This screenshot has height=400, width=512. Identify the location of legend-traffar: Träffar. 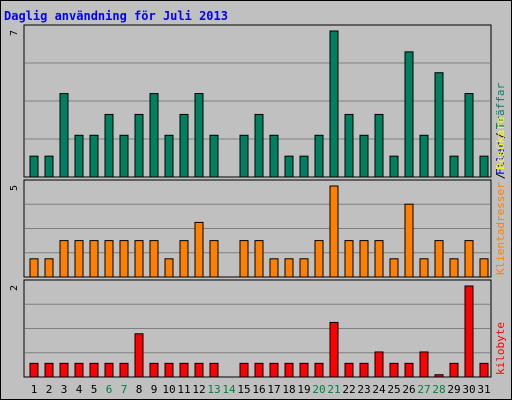
(500, 106).